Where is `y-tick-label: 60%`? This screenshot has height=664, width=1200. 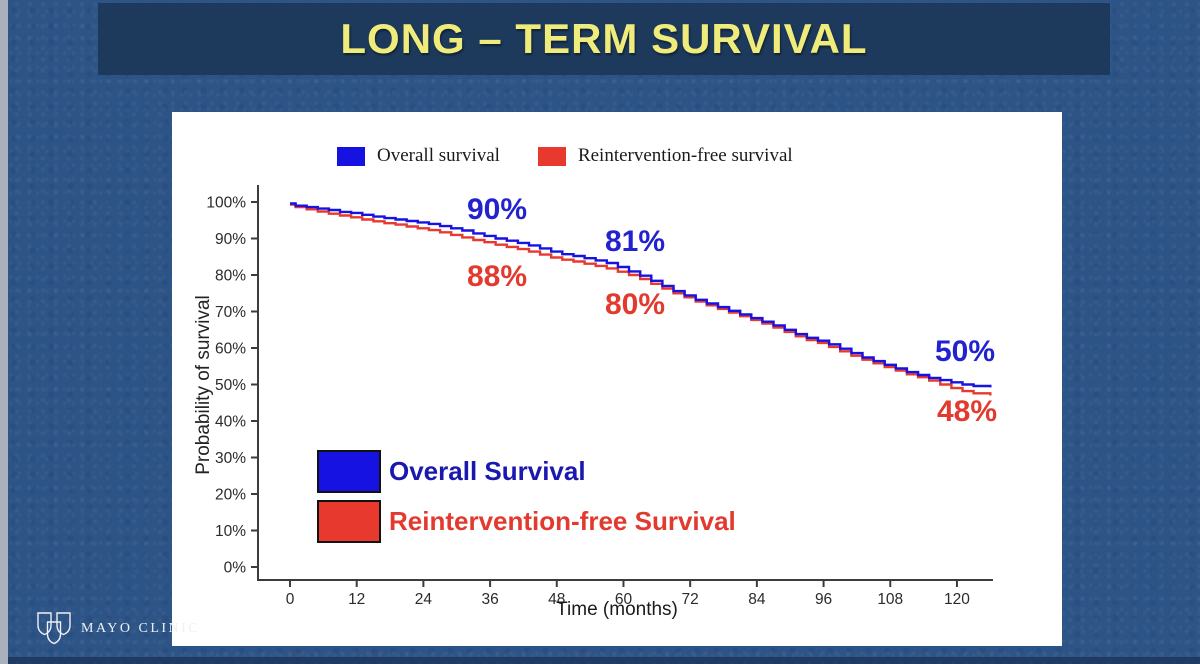 y-tick-label: 60% is located at coordinates (230, 349).